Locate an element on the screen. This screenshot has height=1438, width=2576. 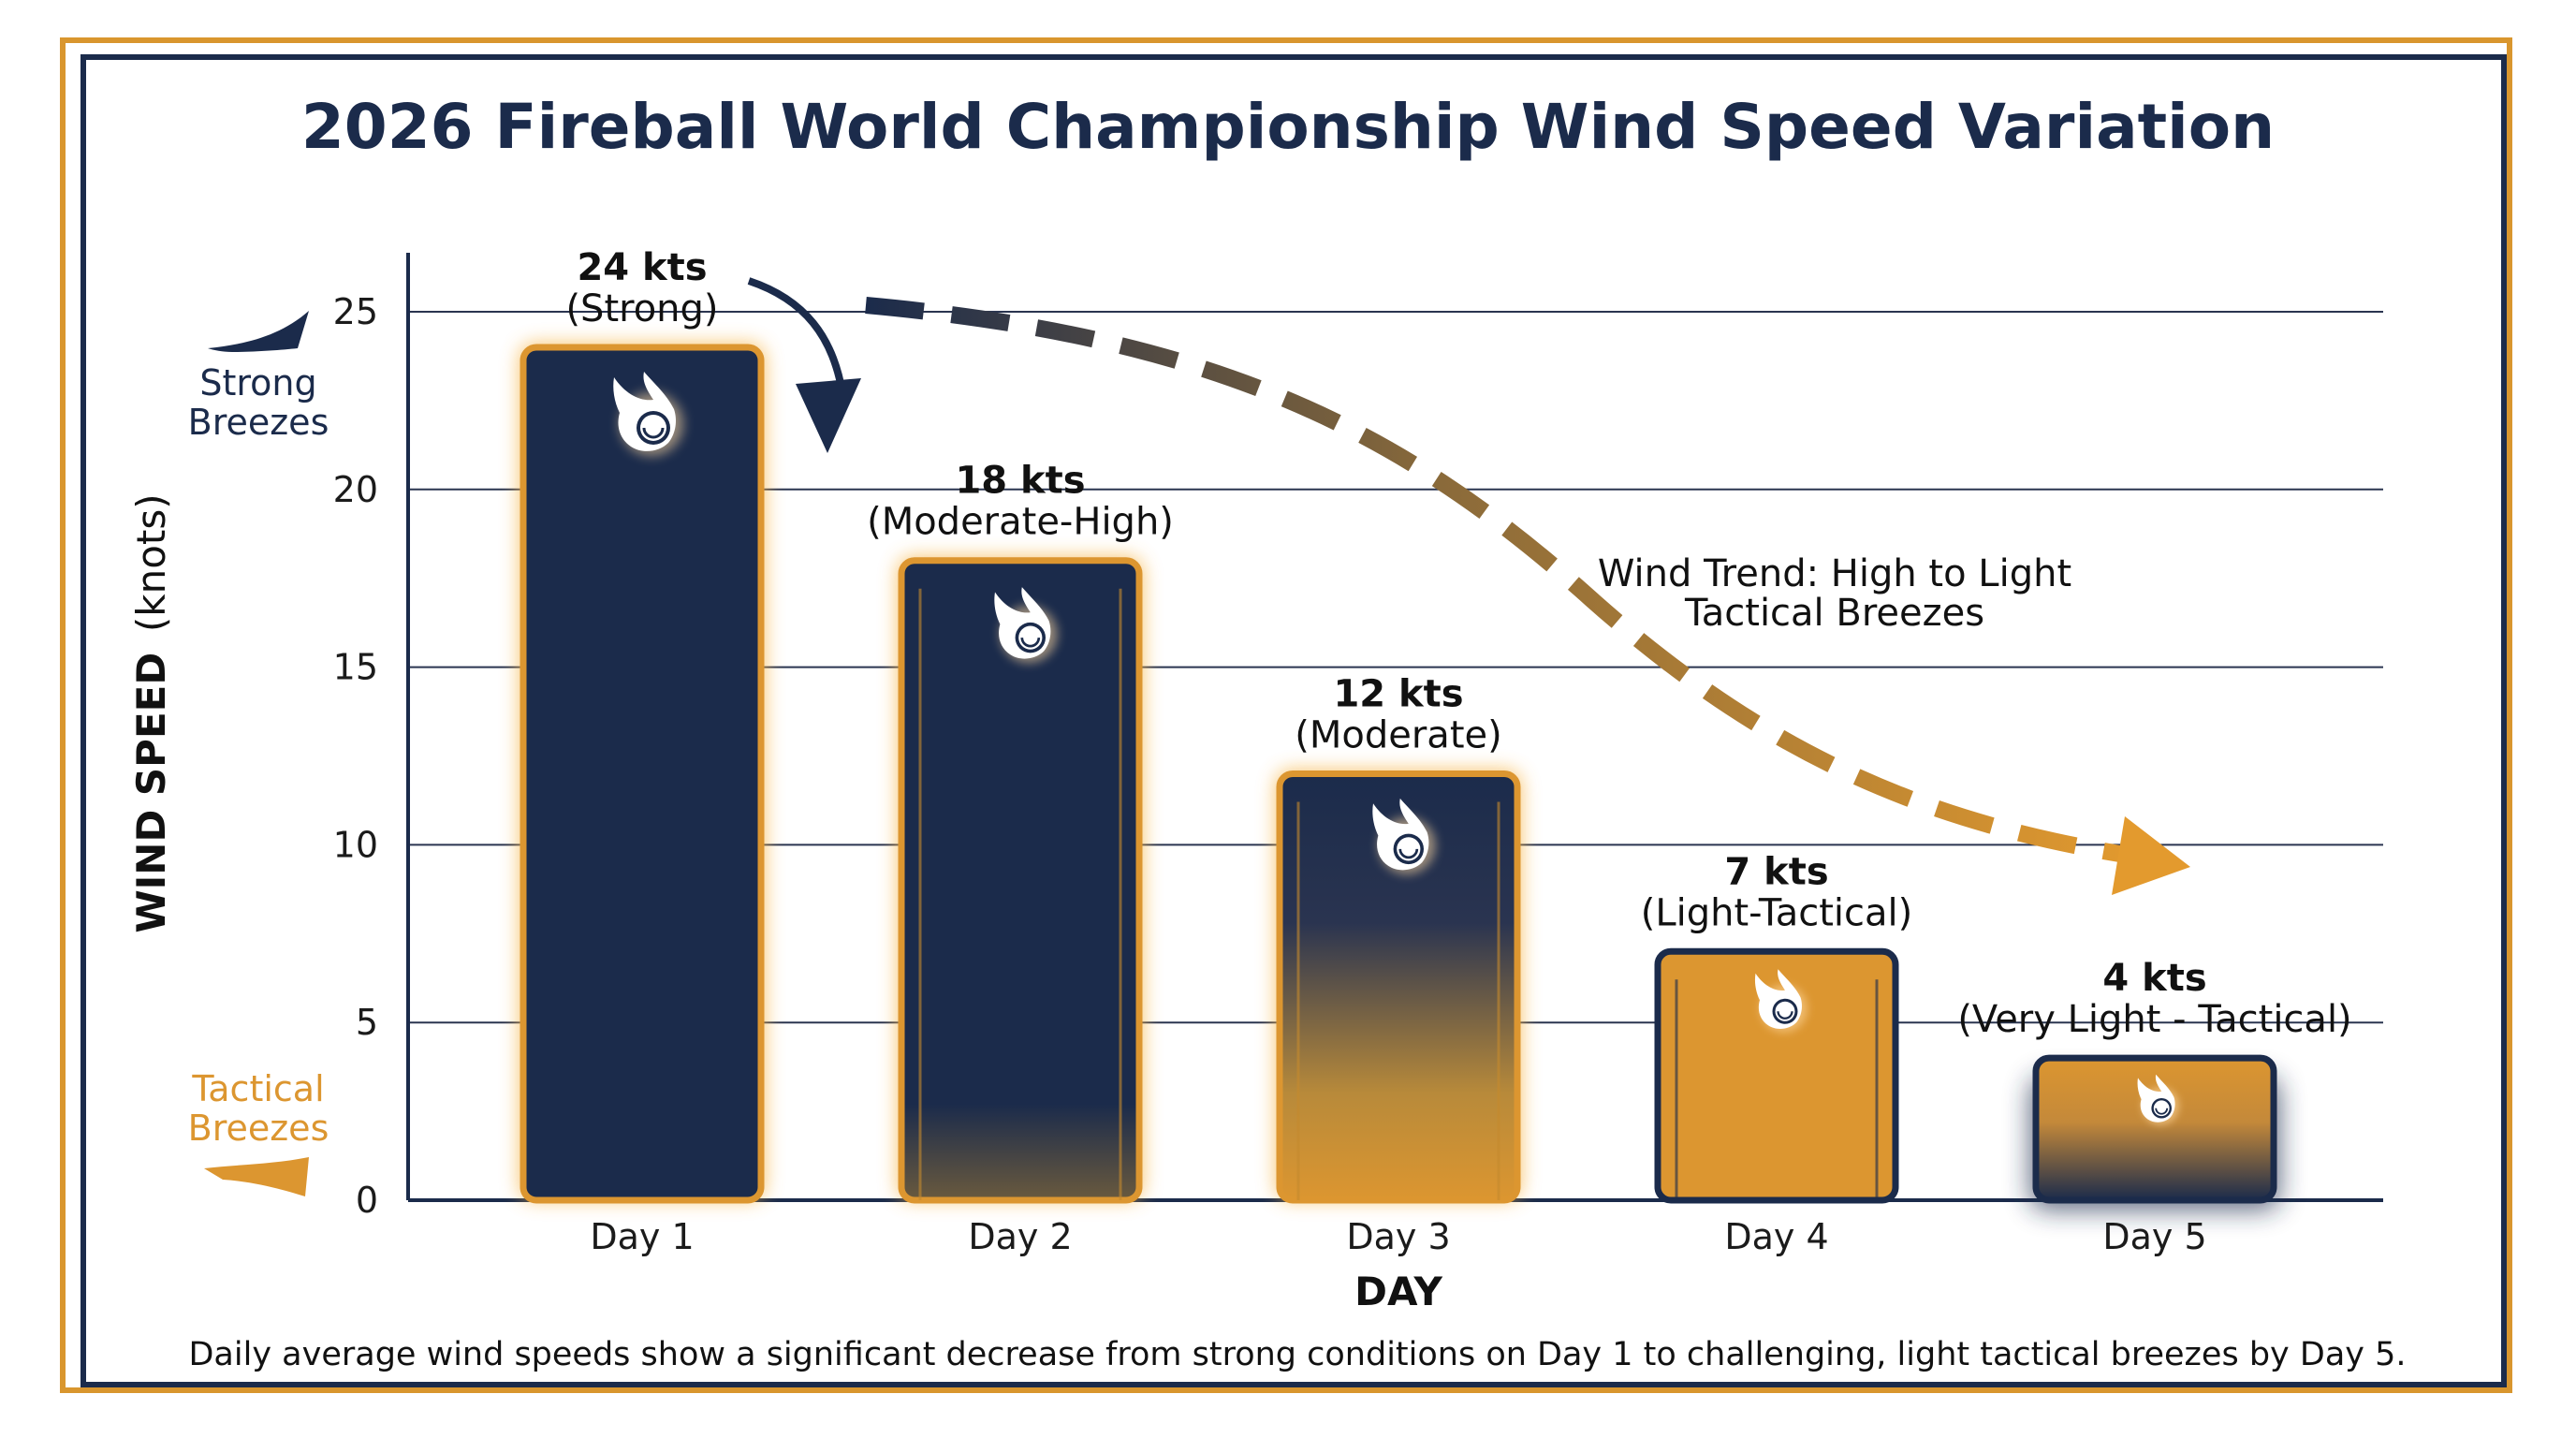
x-tick-label: Day 4 is located at coordinates (1776, 1236).